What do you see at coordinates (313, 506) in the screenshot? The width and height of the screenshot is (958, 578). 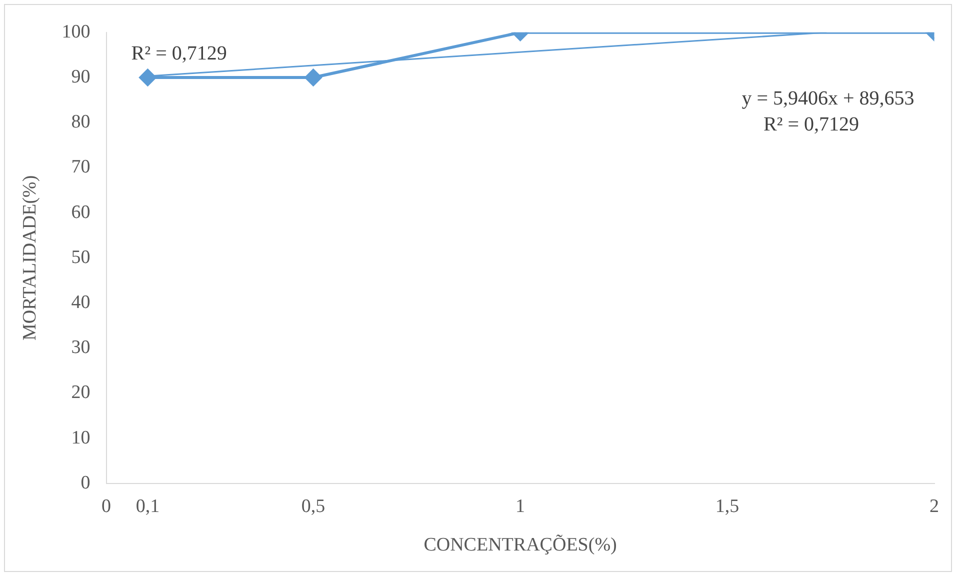 I see `x-tick-label: 0,5` at bounding box center [313, 506].